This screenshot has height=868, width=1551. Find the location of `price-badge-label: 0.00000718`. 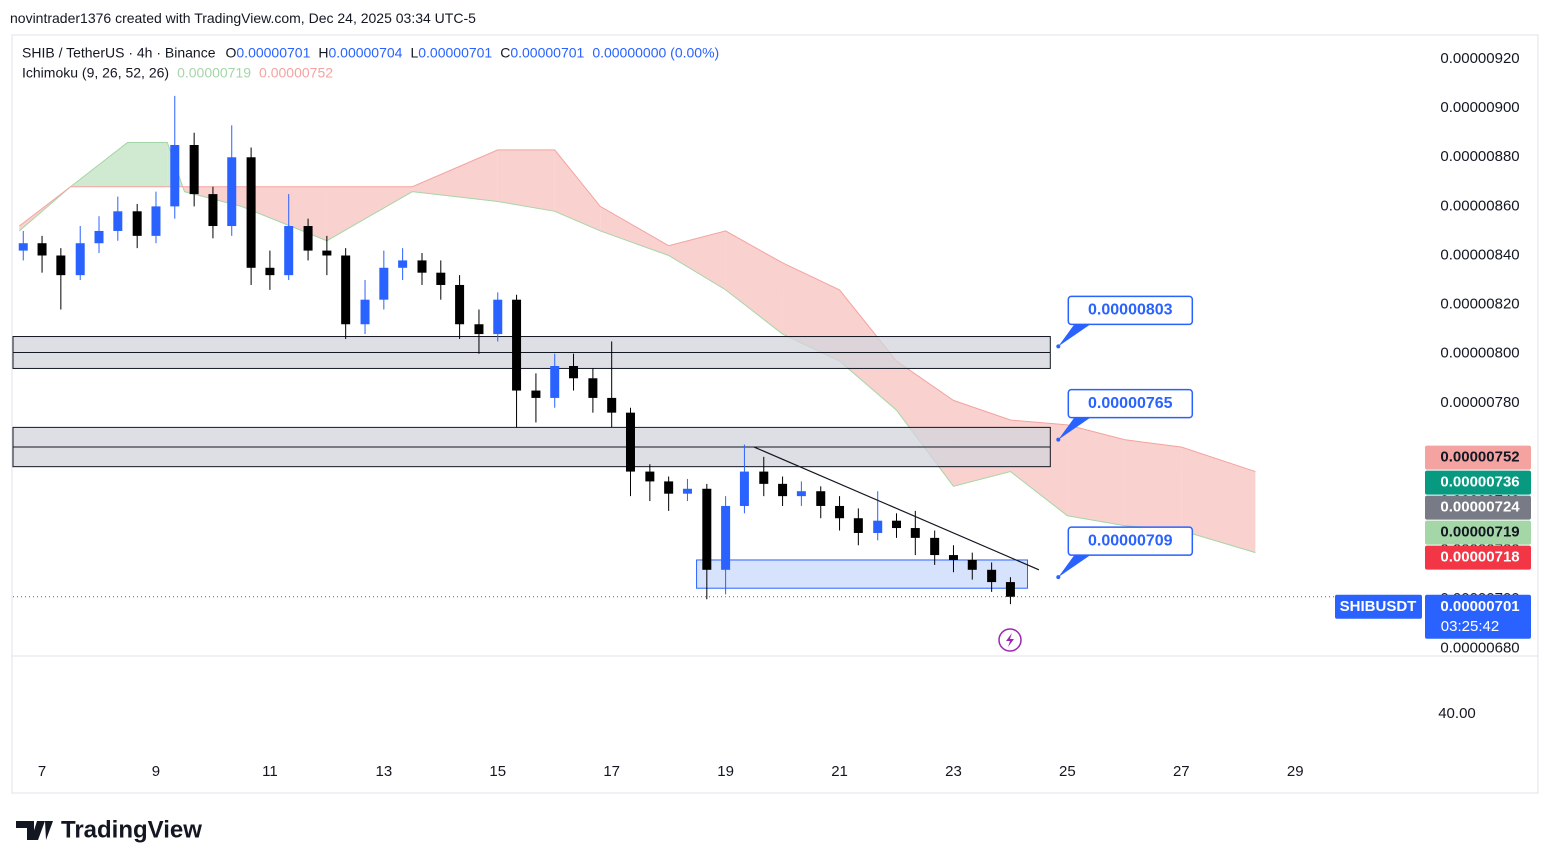

price-badge-label: 0.00000718 is located at coordinates (1479, 557).